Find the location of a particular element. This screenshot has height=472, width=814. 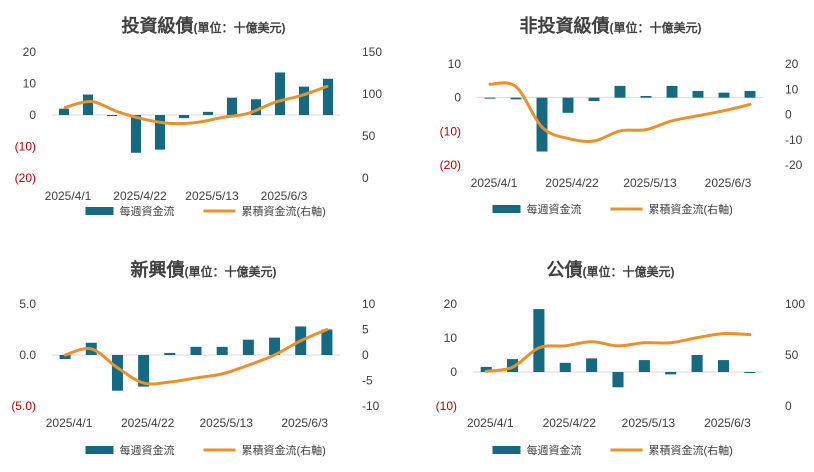

left-tick-label: (5.0) is located at coordinates (23, 406).